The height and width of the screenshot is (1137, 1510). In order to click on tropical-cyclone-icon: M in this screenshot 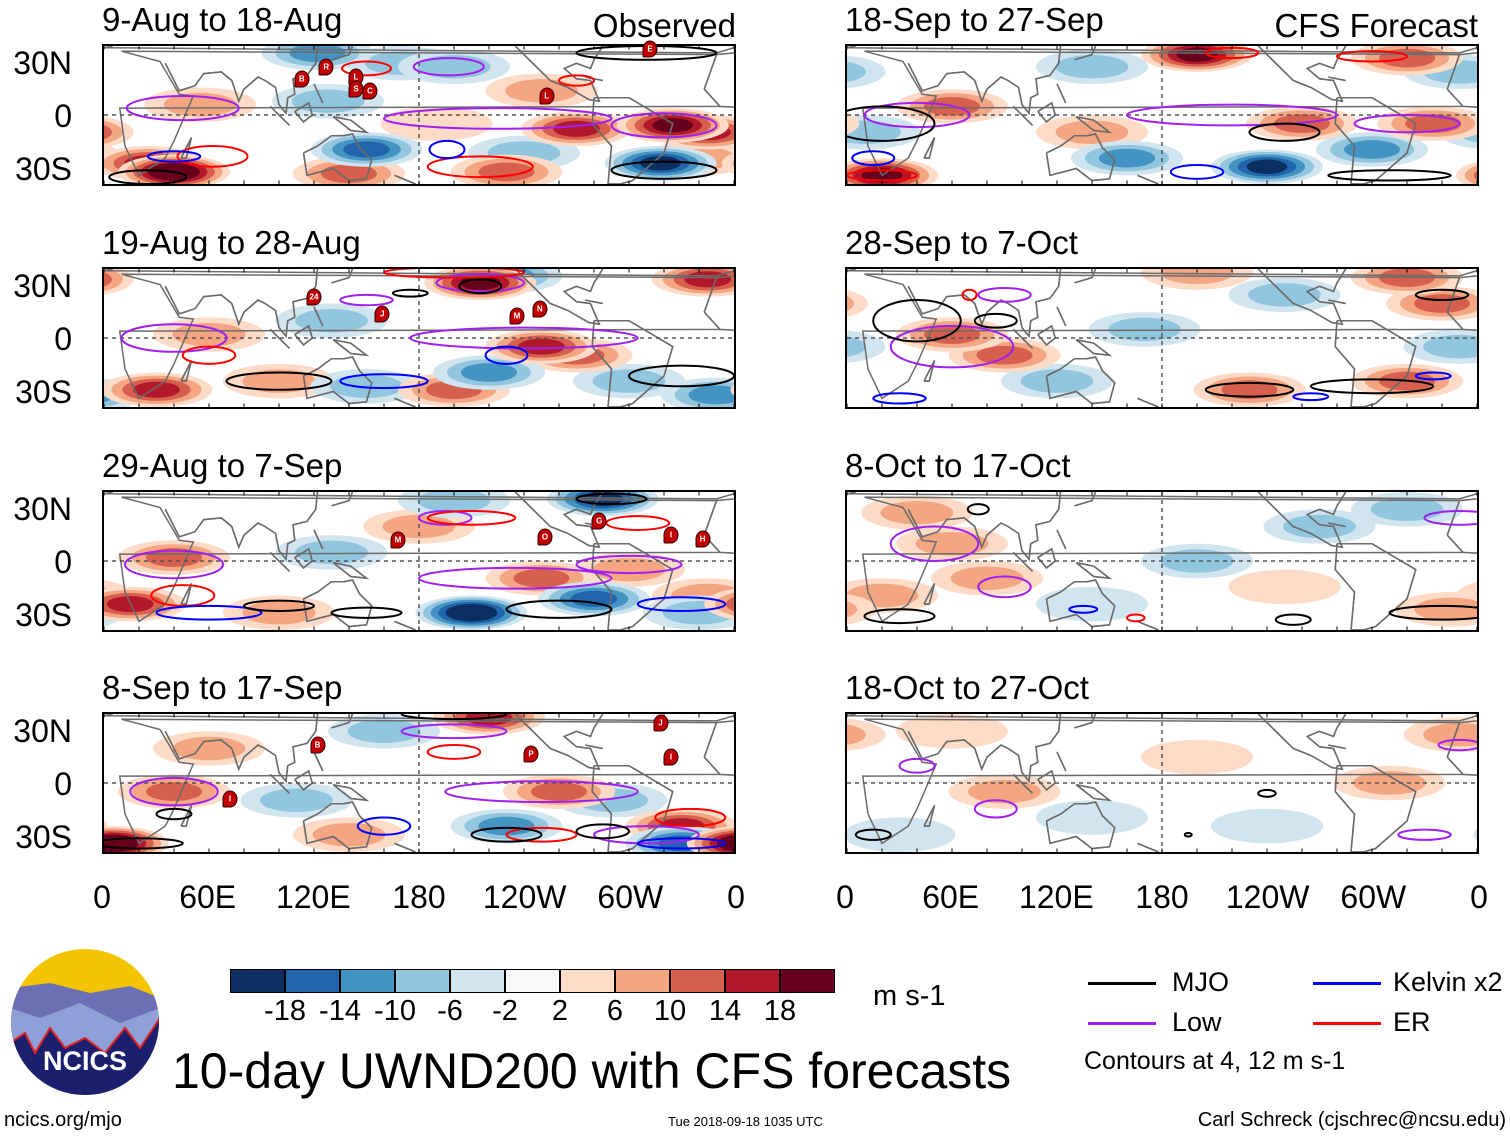, I will do `click(517, 316)`.